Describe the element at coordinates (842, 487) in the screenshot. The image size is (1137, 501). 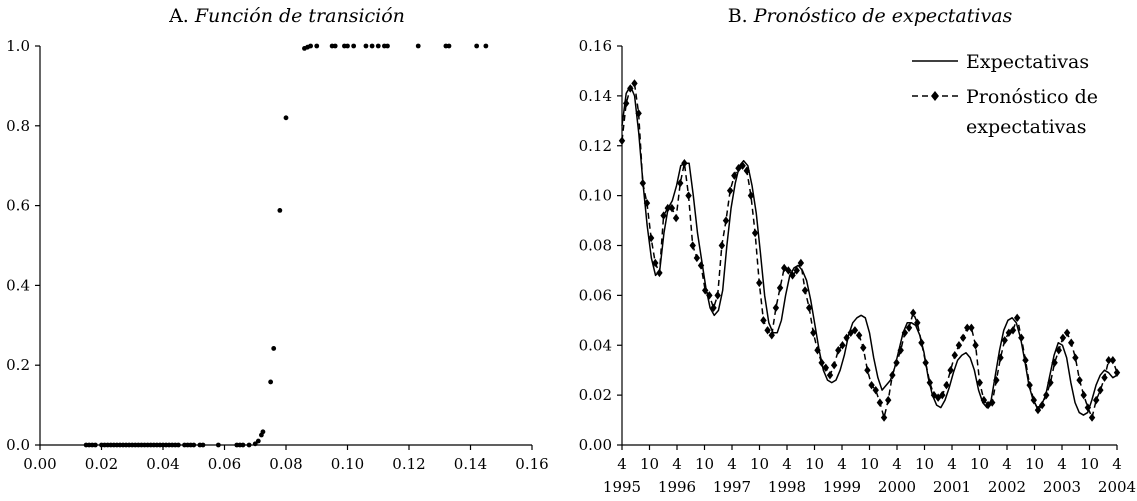
I see `b-year-label: 1999` at that location.